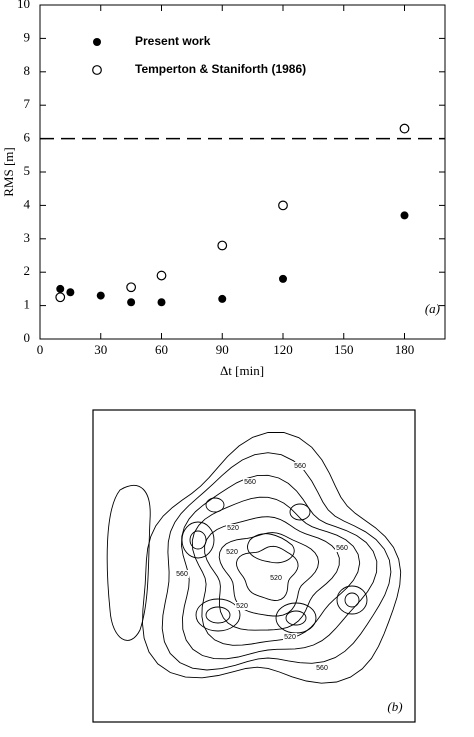 This screenshot has width=474, height=737. What do you see at coordinates (8, 171) in the screenshot?
I see `y-axis-label: RMS [m]` at bounding box center [8, 171].